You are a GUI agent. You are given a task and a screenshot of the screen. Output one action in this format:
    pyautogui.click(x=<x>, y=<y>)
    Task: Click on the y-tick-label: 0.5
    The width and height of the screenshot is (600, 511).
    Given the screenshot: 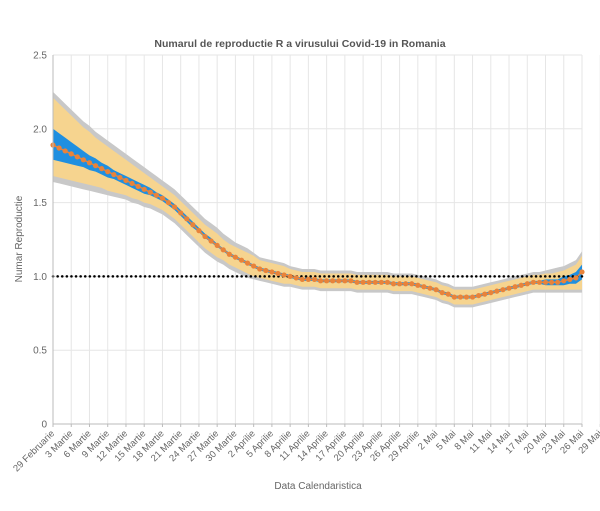 What is the action you would take?
    pyautogui.click(x=40, y=351)
    